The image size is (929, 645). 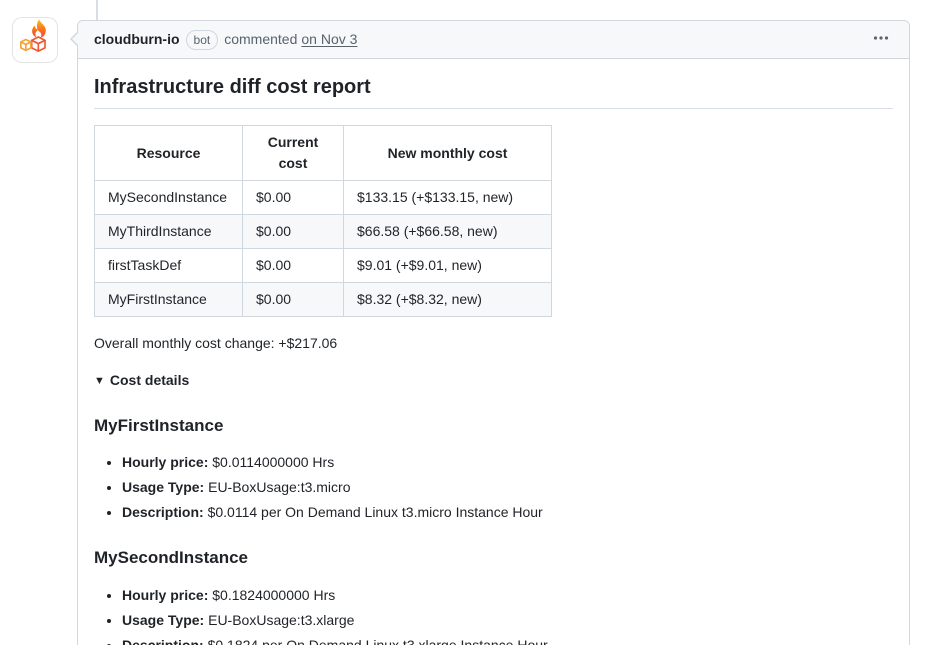 I want to click on comment-caret-fill, so click(x=75, y=39).